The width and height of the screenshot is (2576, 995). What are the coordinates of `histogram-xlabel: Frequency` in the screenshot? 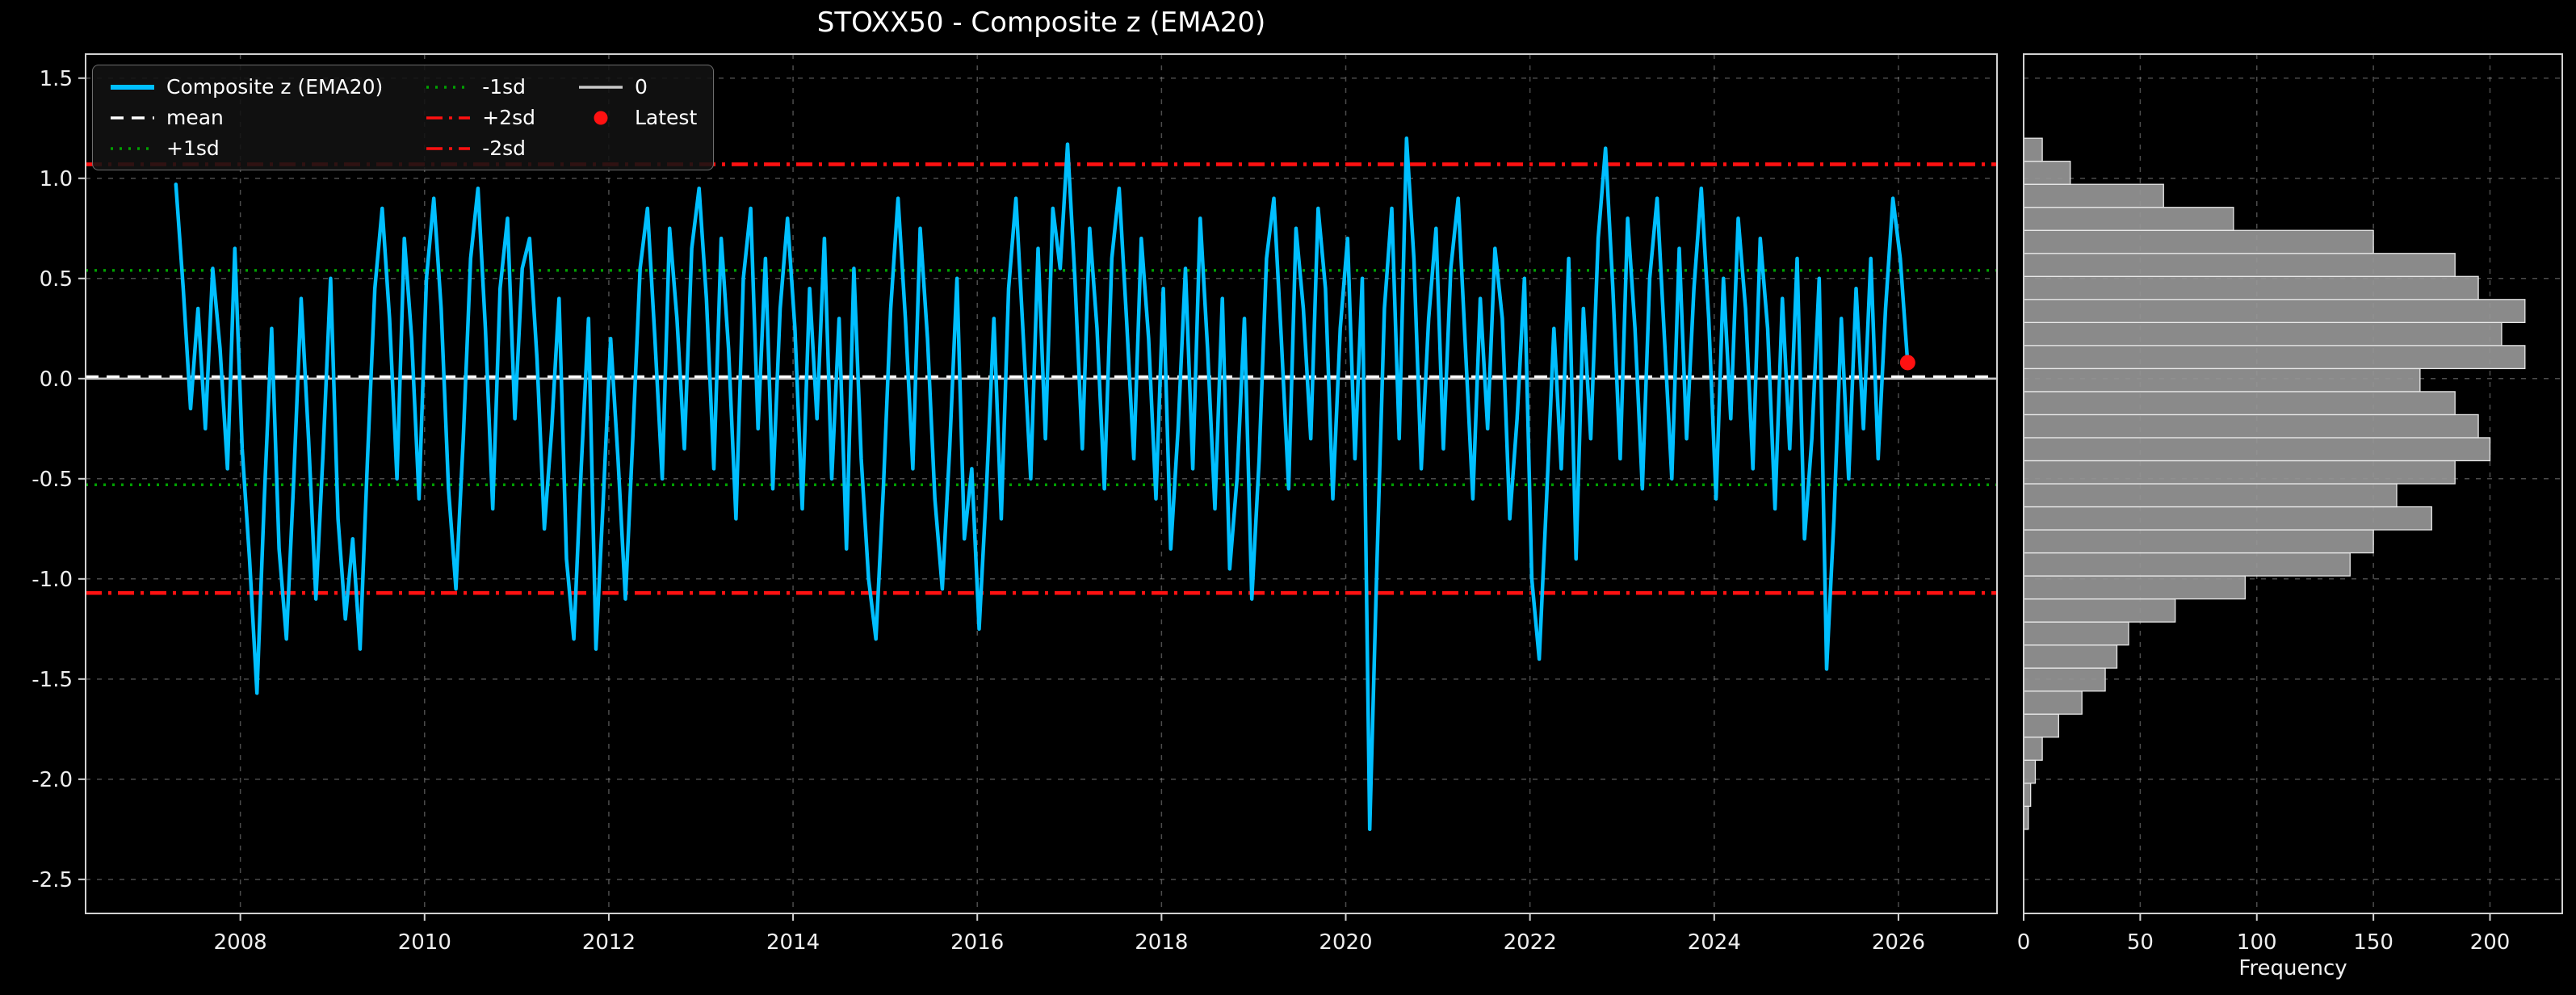 It's located at (2292, 968).